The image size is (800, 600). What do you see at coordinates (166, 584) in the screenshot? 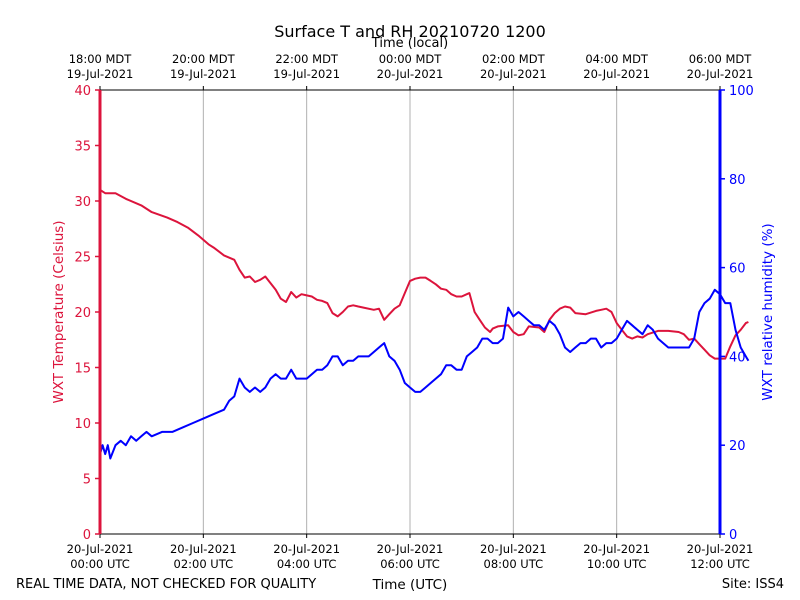
I see `quality-note: REAL TIME DATA, NOT CHECKED FOR QUALITY` at bounding box center [166, 584].